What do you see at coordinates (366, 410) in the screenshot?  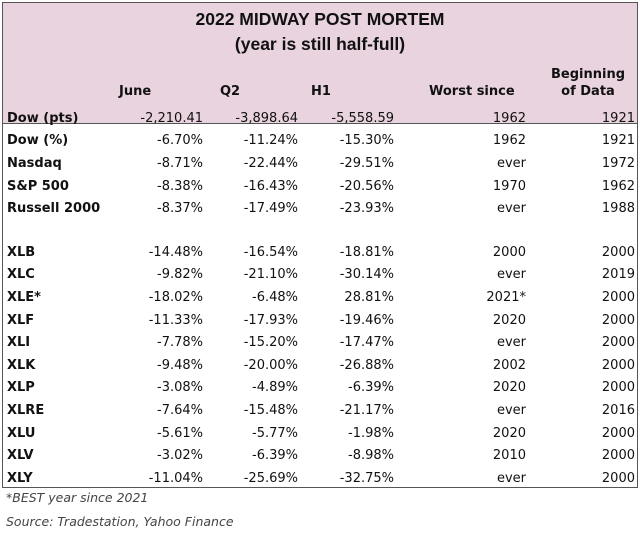 I see `cell-h1: -21.17%` at bounding box center [366, 410].